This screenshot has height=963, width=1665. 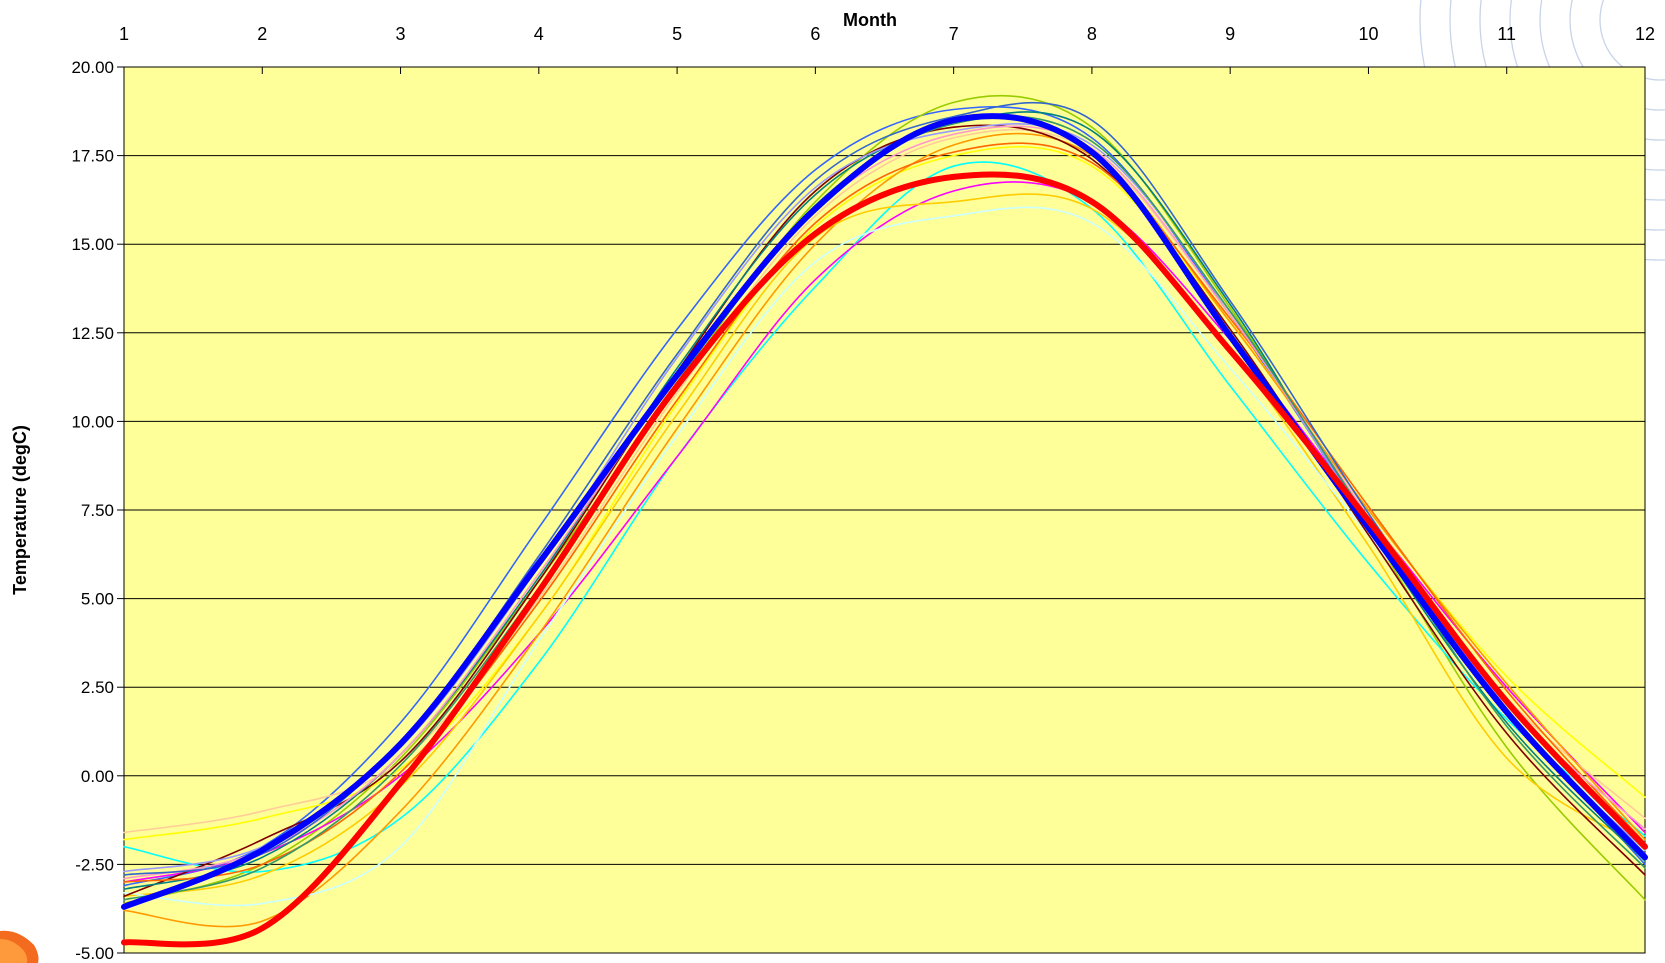 I want to click on x-tick-label: 12, so click(x=1645, y=34).